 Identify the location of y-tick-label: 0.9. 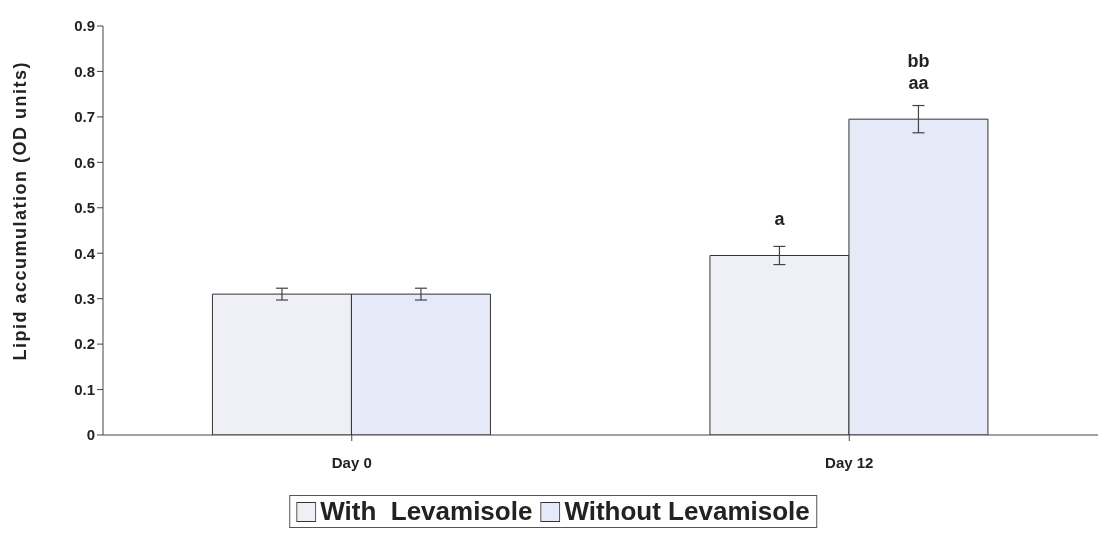
(84, 26).